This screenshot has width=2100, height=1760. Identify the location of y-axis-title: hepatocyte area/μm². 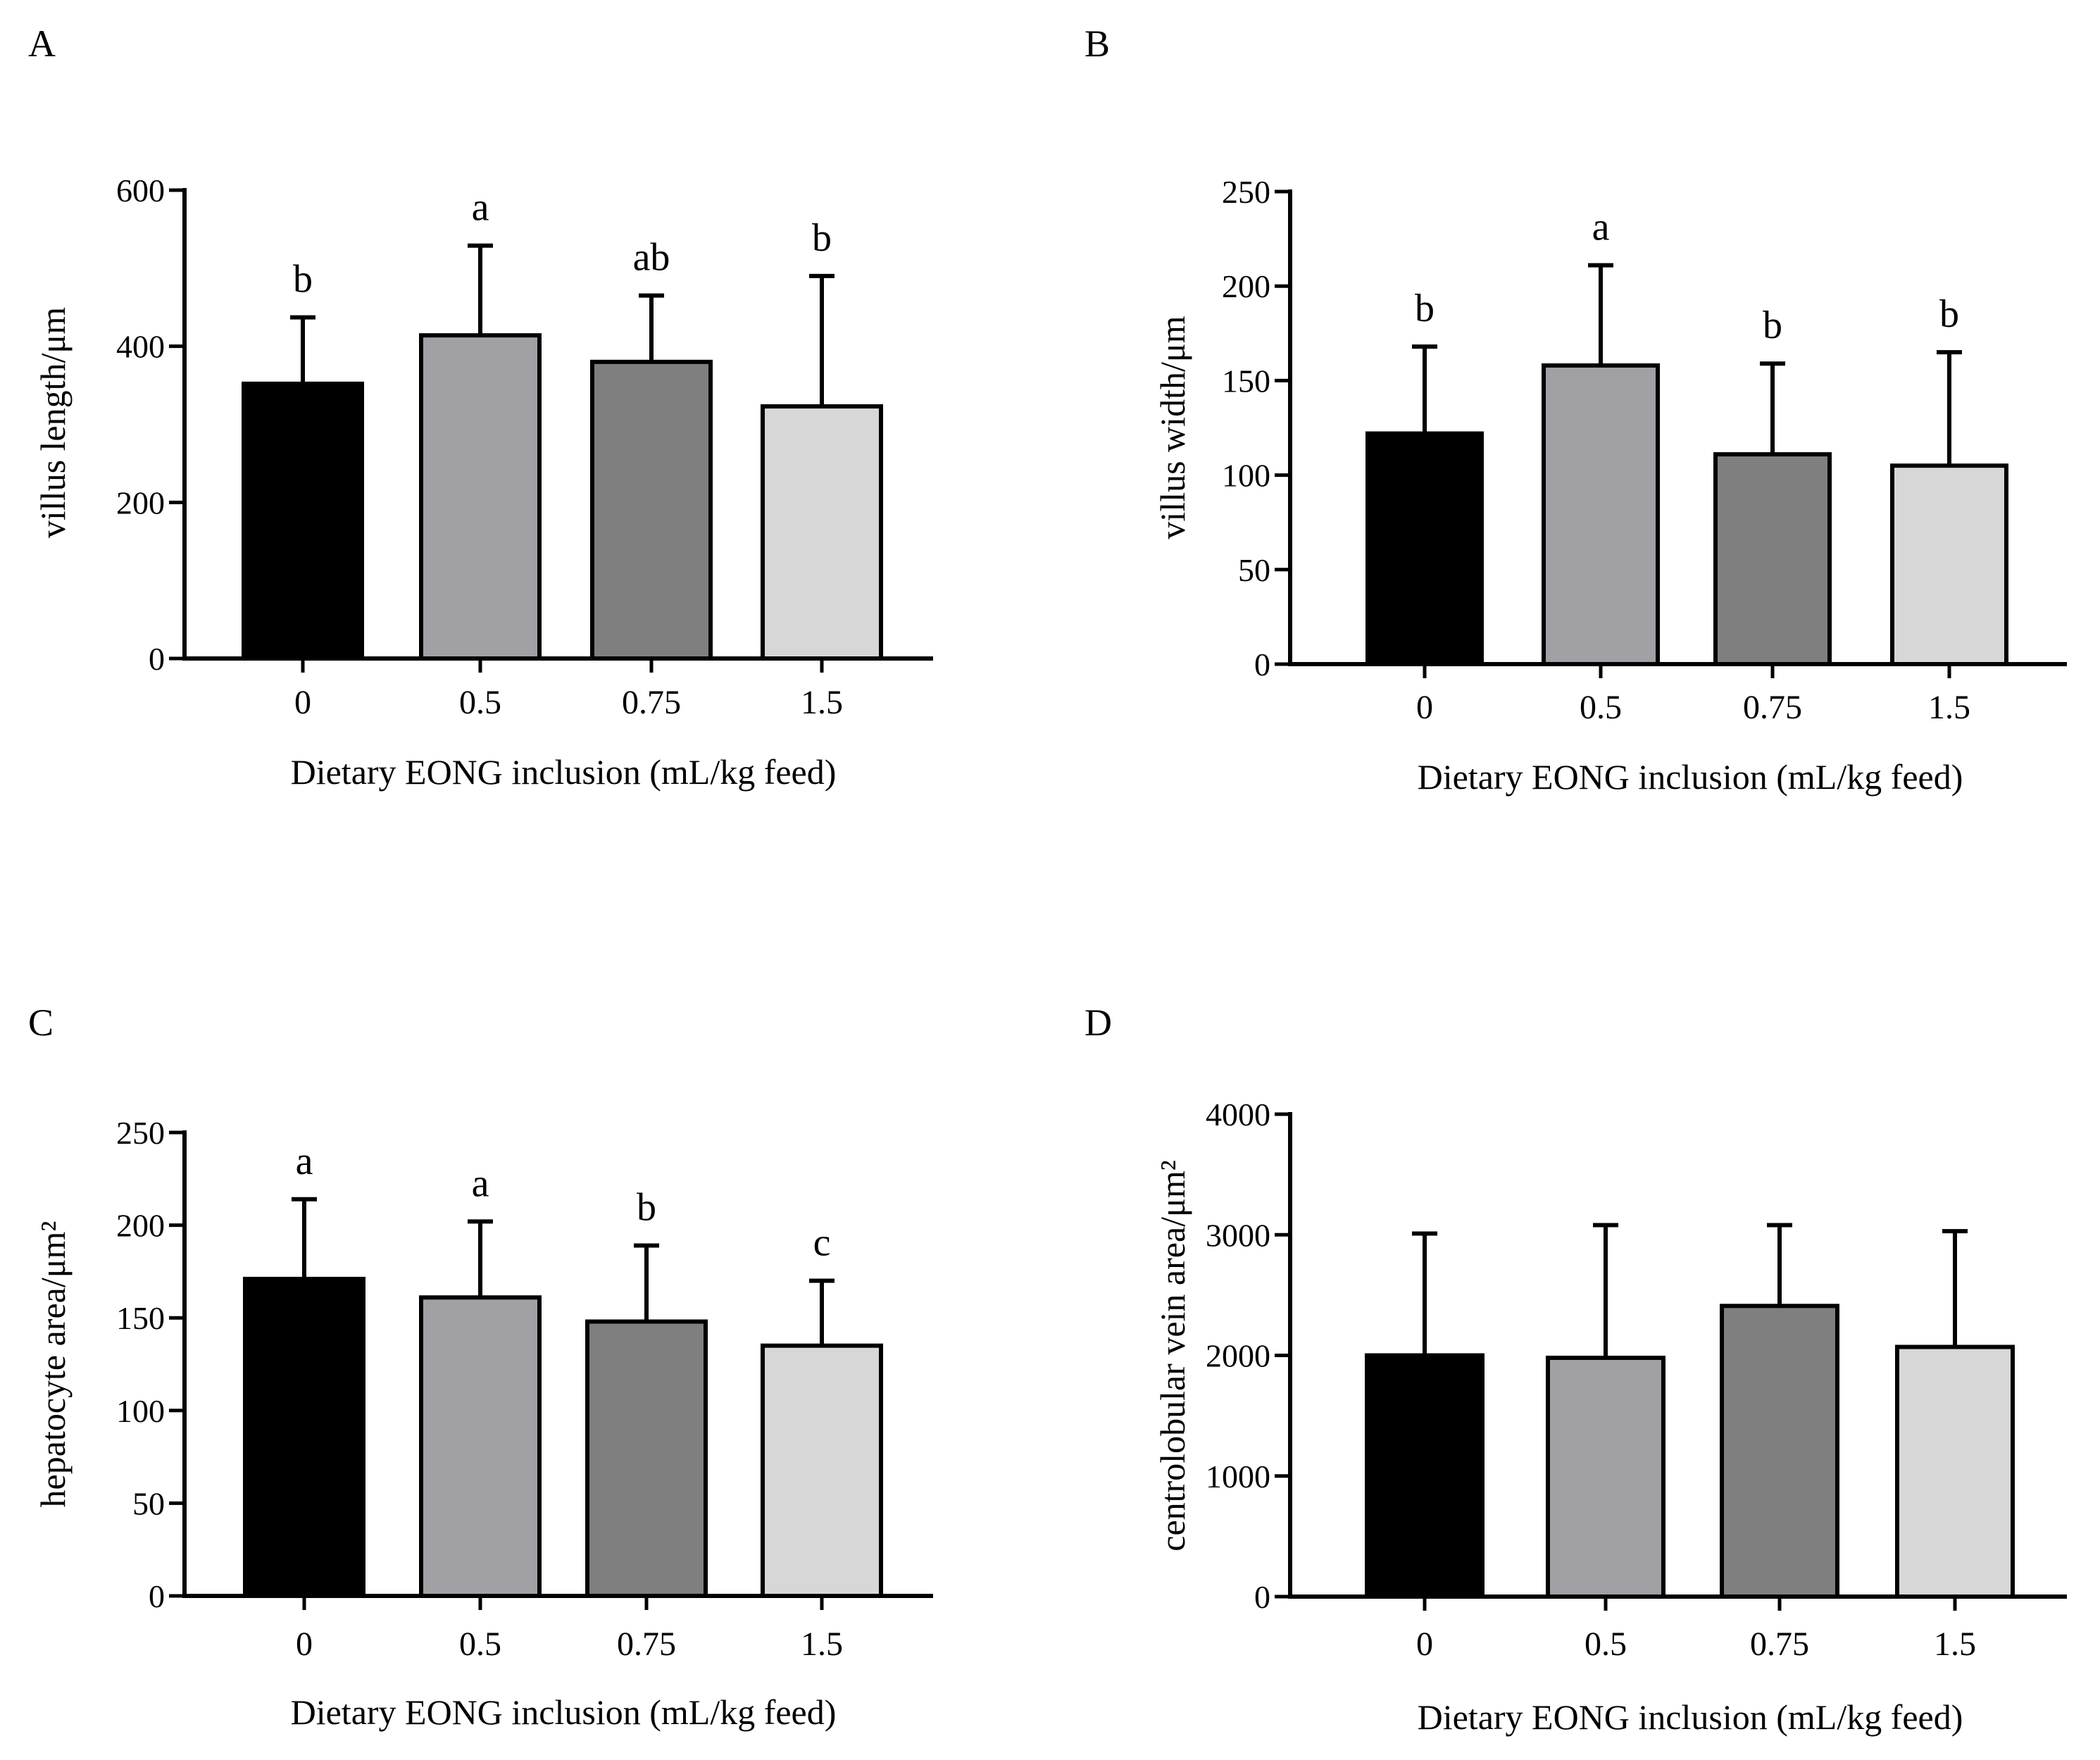
(53, 1364).